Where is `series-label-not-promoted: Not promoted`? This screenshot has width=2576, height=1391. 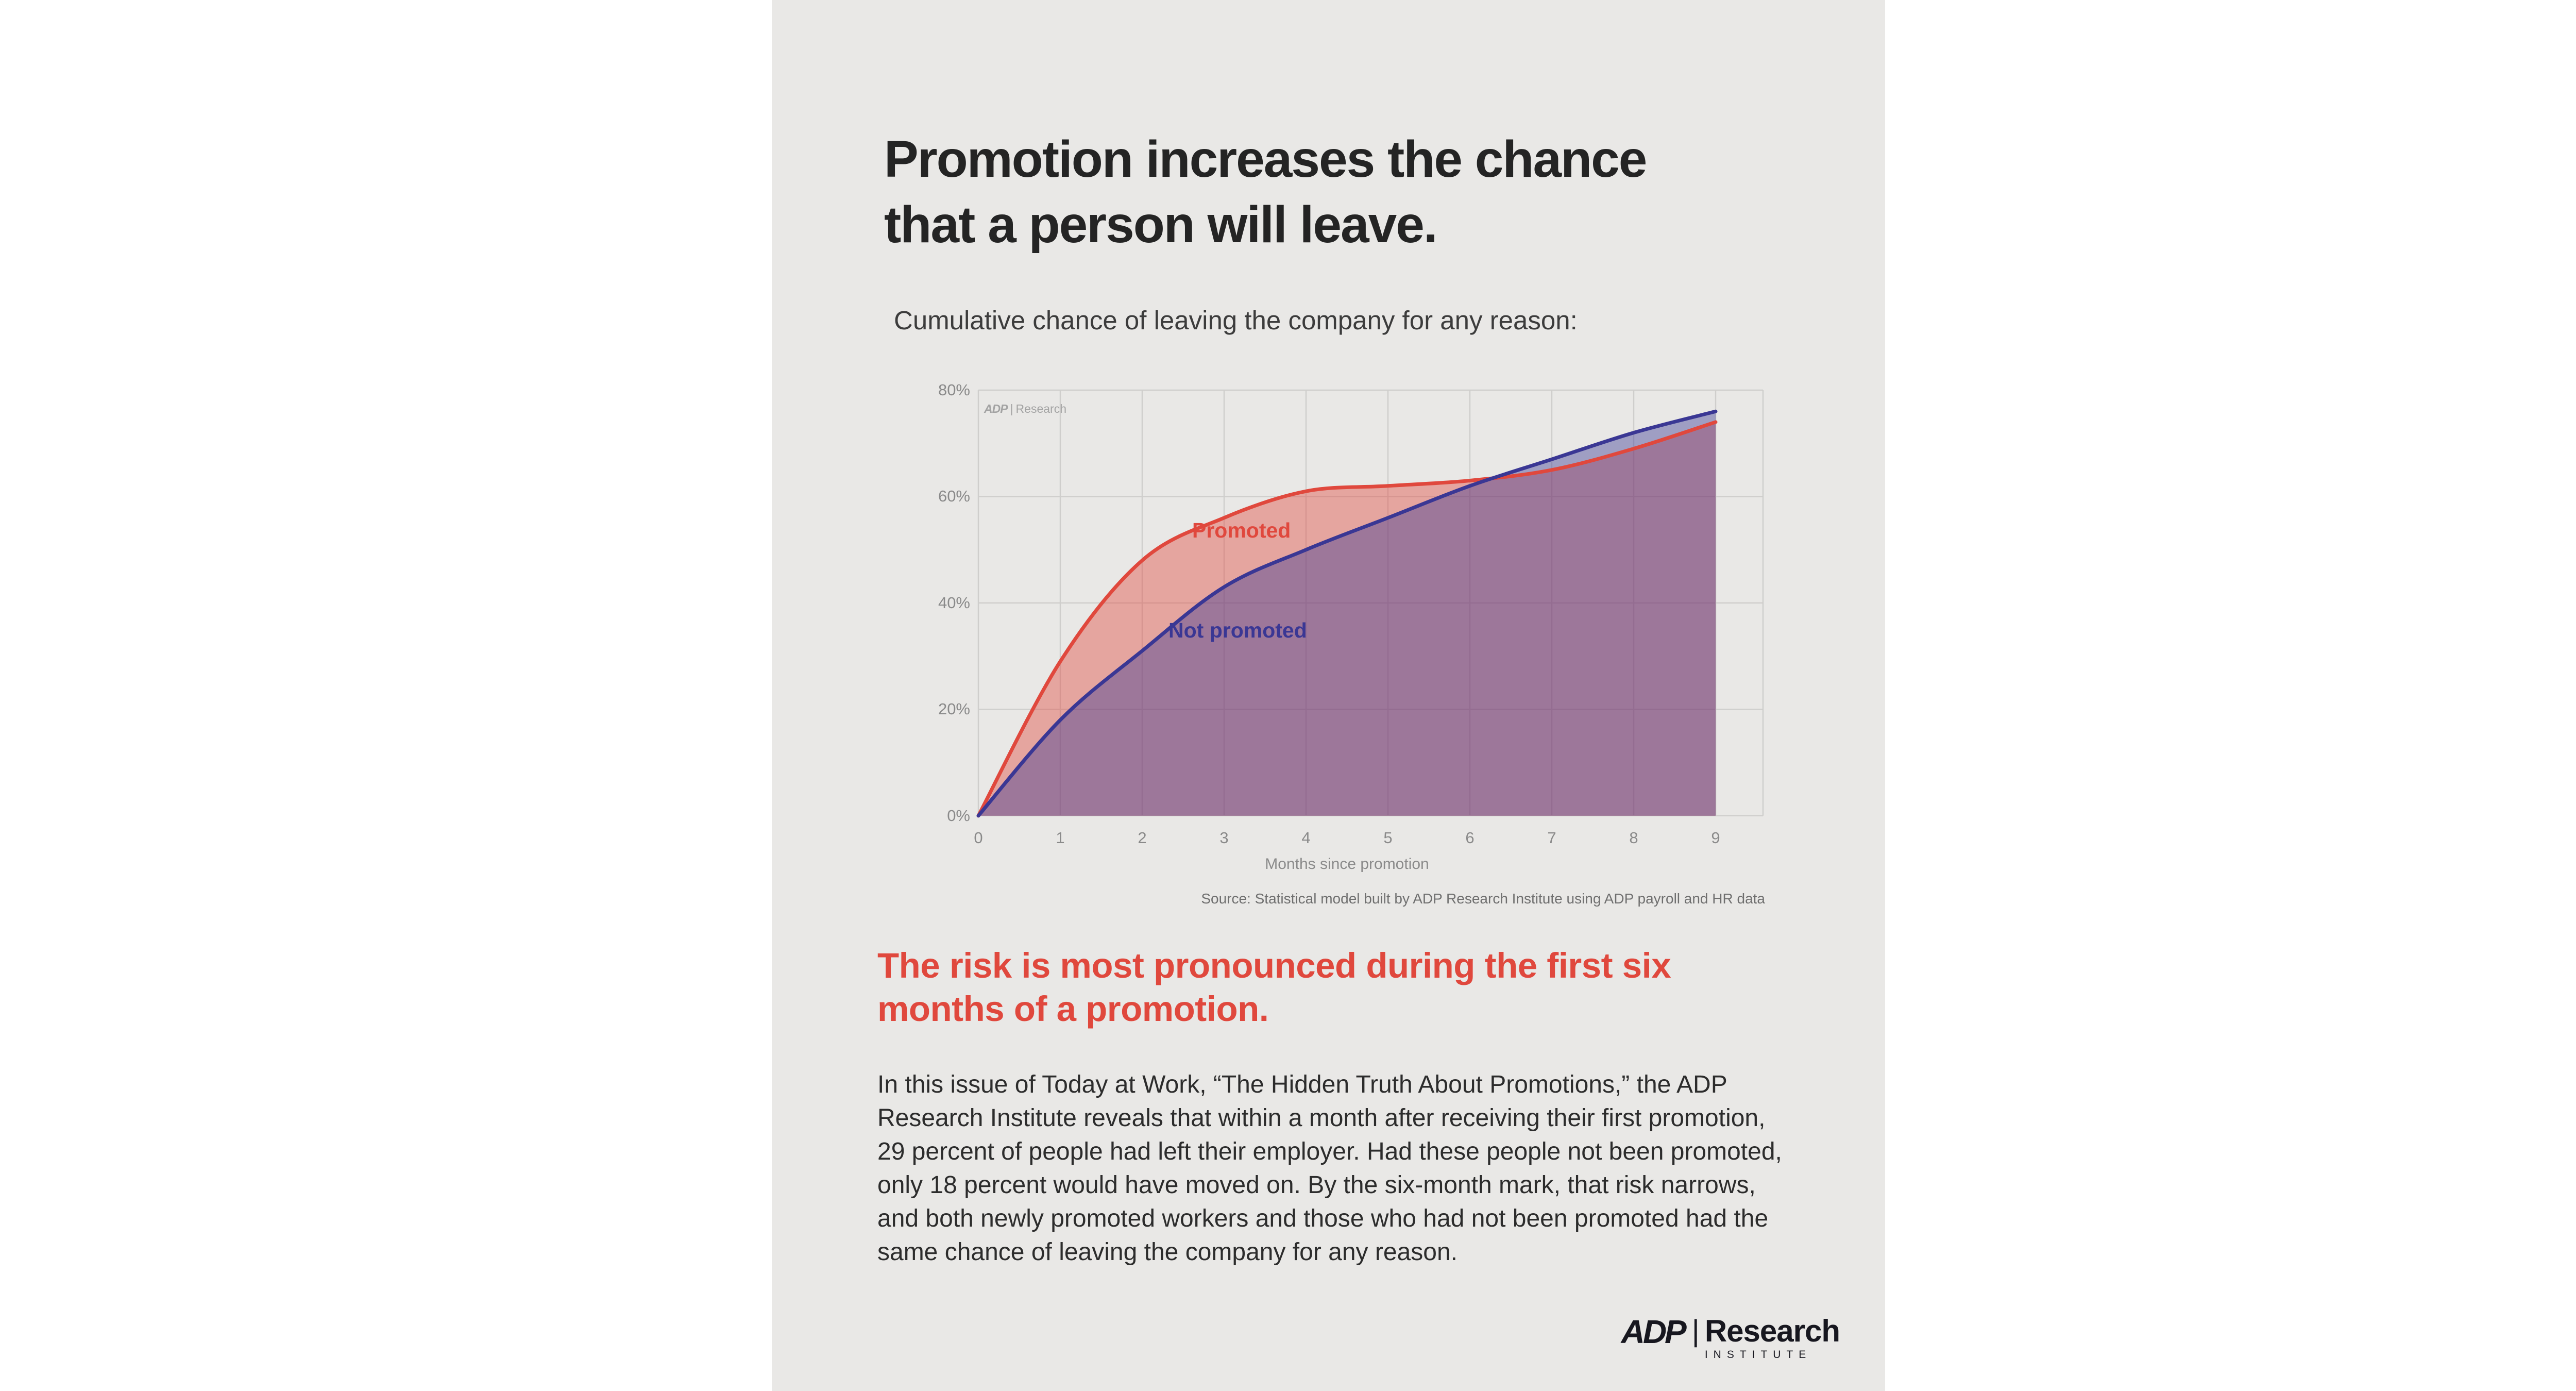 series-label-not-promoted: Not promoted is located at coordinates (1237, 630).